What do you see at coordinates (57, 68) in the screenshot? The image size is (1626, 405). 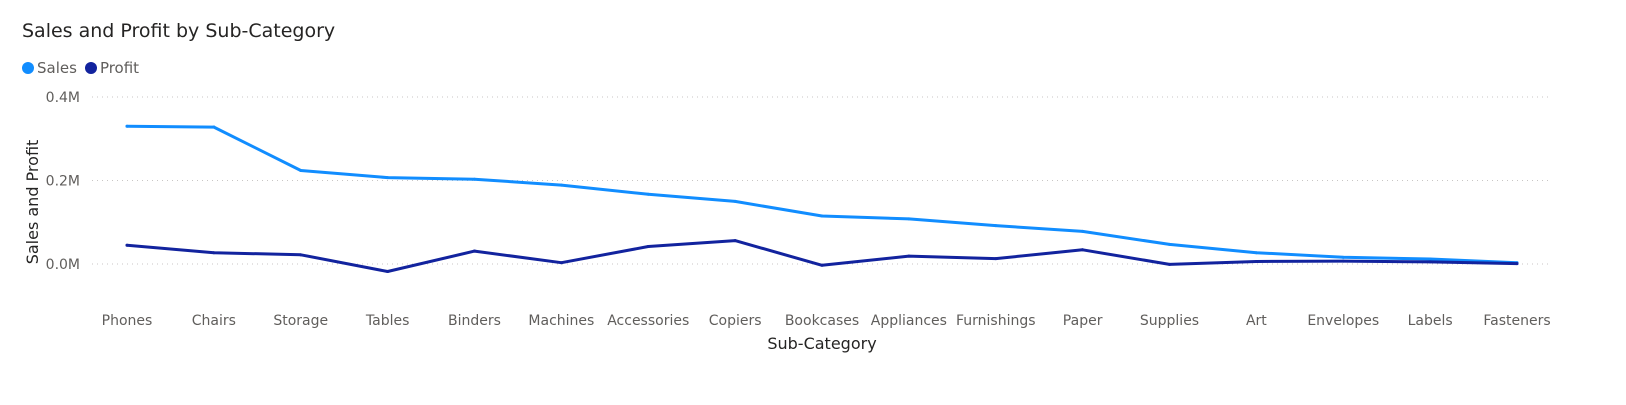 I see `legend-label-sales: Sales` at bounding box center [57, 68].